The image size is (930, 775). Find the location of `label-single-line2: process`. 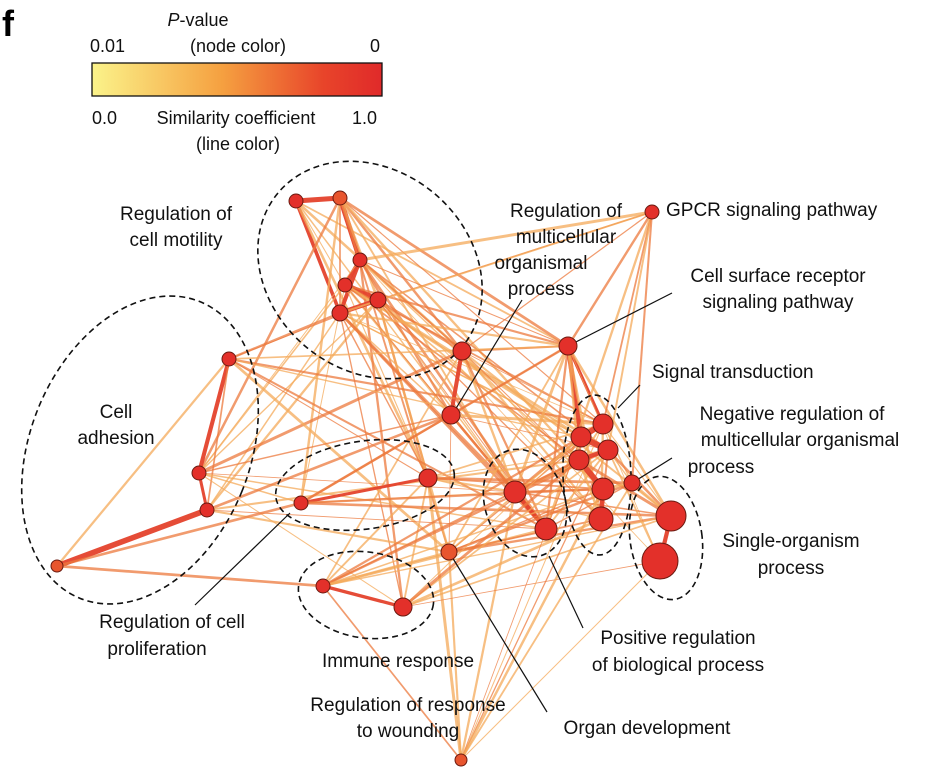

label-single-line2: process is located at coordinates (791, 568).